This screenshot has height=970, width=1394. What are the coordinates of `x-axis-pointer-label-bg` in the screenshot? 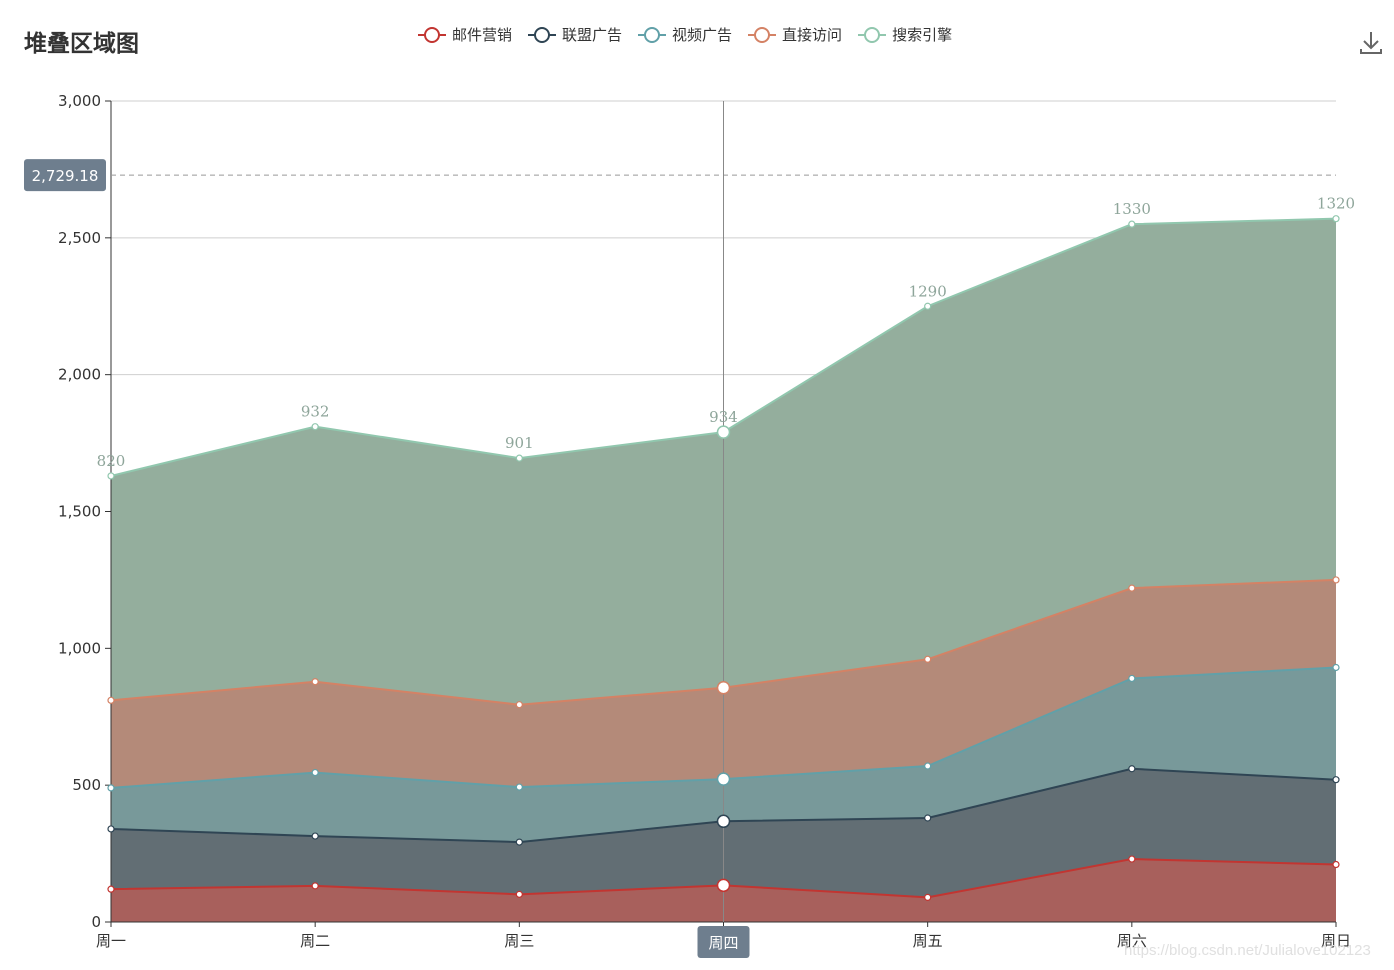 It's located at (723, 942).